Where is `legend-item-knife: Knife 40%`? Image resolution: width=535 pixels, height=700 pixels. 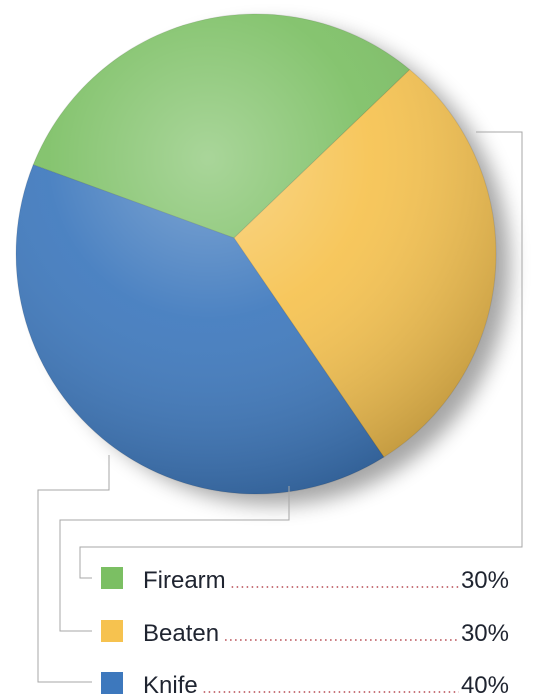 legend-item-knife: Knife 40% is located at coordinates (305, 685).